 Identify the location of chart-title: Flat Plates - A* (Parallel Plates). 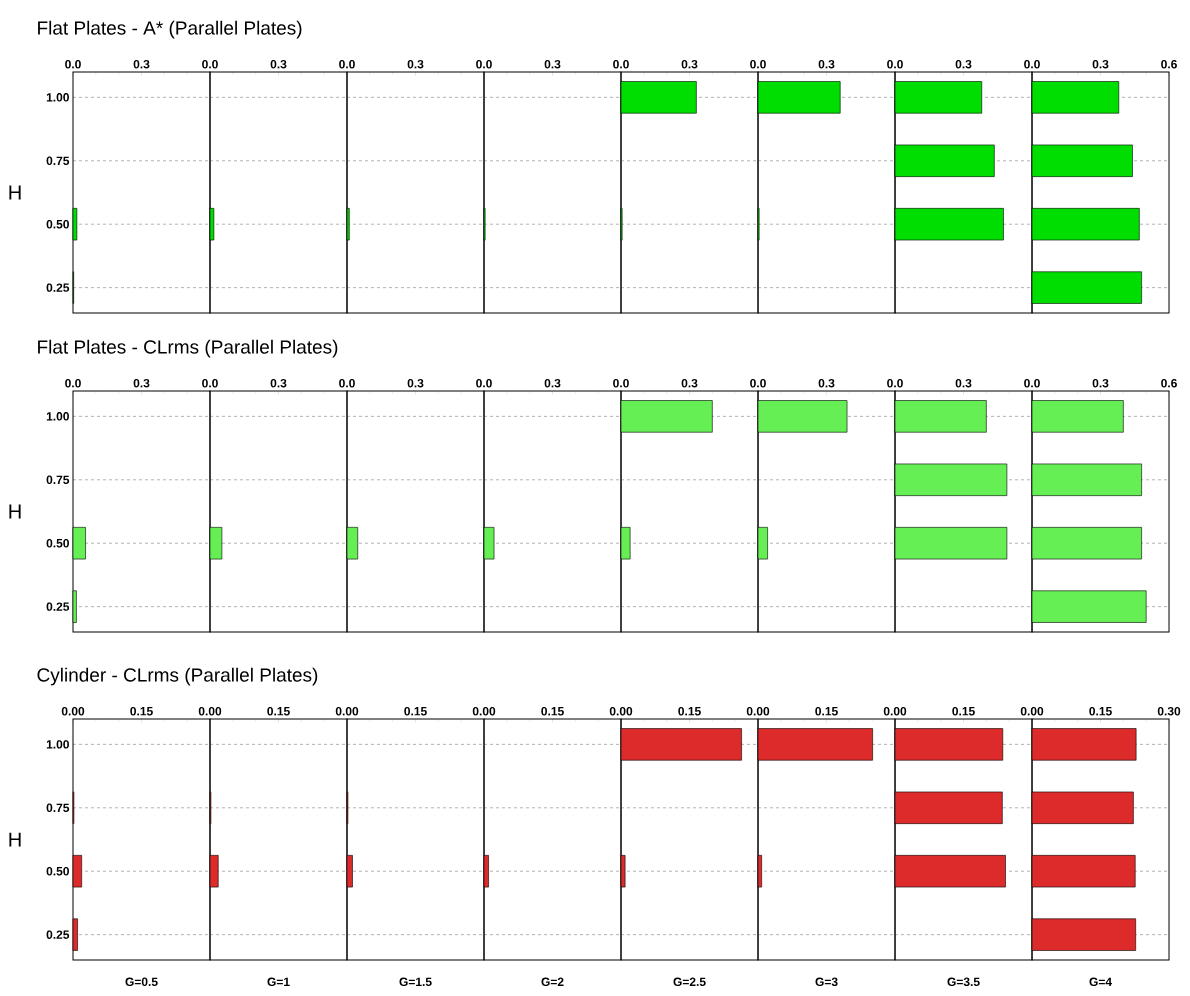
(170, 29).